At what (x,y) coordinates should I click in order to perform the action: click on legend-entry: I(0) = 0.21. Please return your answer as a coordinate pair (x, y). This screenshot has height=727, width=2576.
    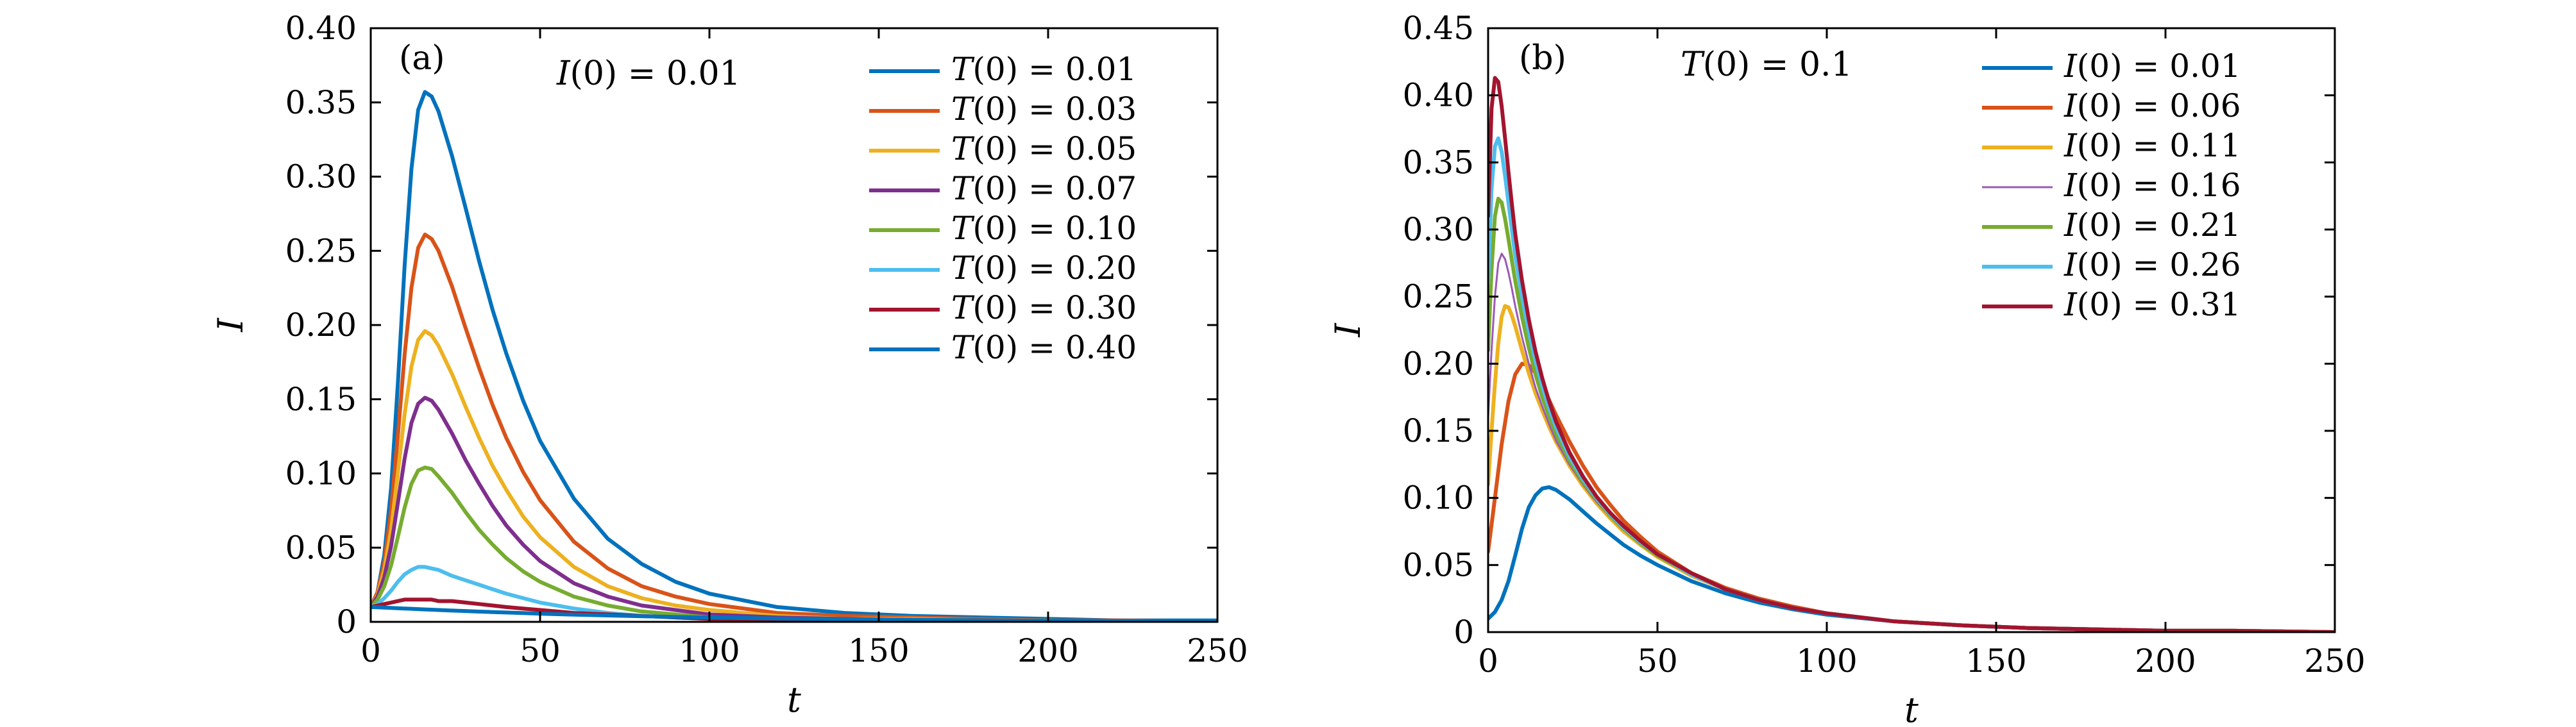
    Looking at the image, I should click on (2152, 225).